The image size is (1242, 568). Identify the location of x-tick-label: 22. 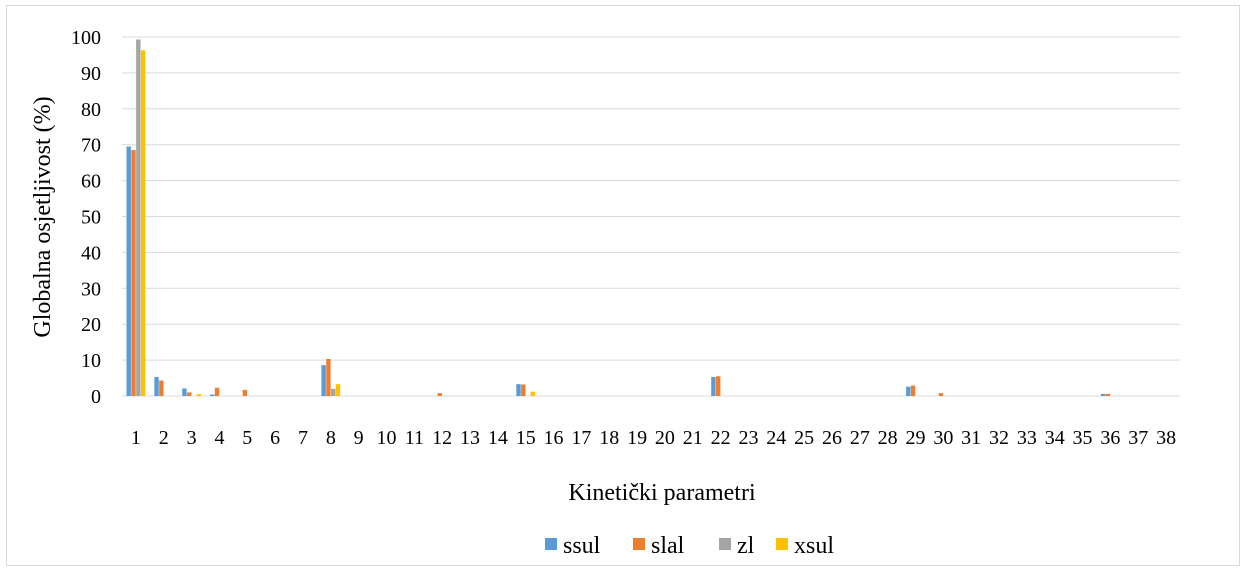
(721, 438).